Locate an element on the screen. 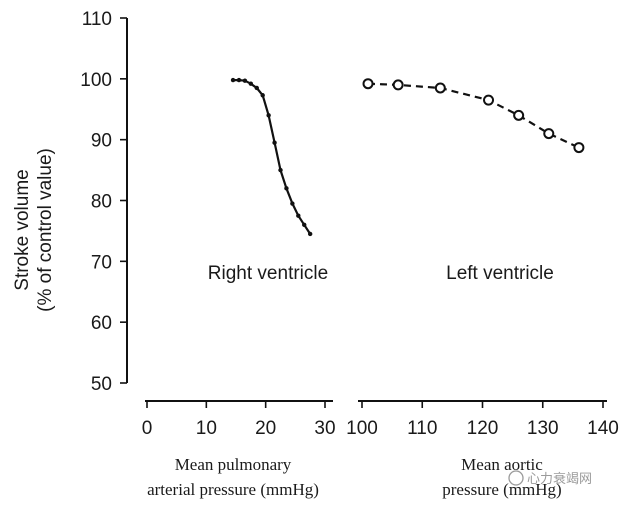  x-tick-label: 110 is located at coordinates (422, 428).